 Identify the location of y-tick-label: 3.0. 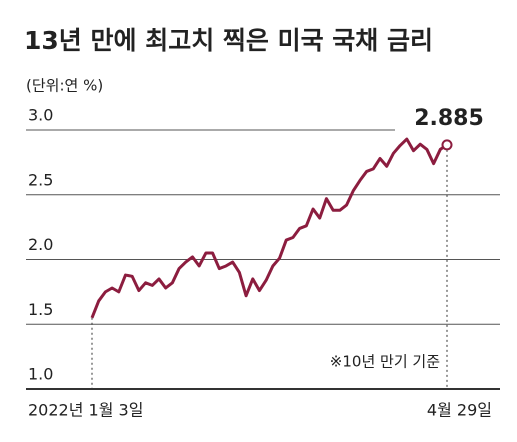
(40, 115).